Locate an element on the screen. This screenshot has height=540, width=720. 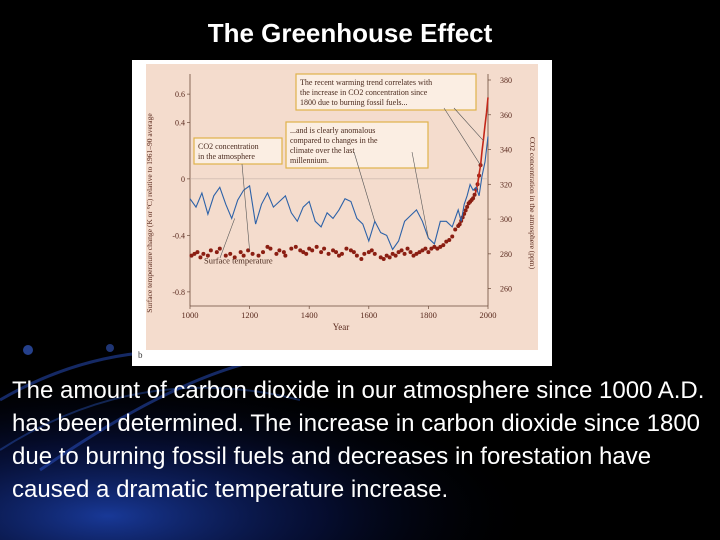
annotation-co2-frame is located at coordinates (238, 151).